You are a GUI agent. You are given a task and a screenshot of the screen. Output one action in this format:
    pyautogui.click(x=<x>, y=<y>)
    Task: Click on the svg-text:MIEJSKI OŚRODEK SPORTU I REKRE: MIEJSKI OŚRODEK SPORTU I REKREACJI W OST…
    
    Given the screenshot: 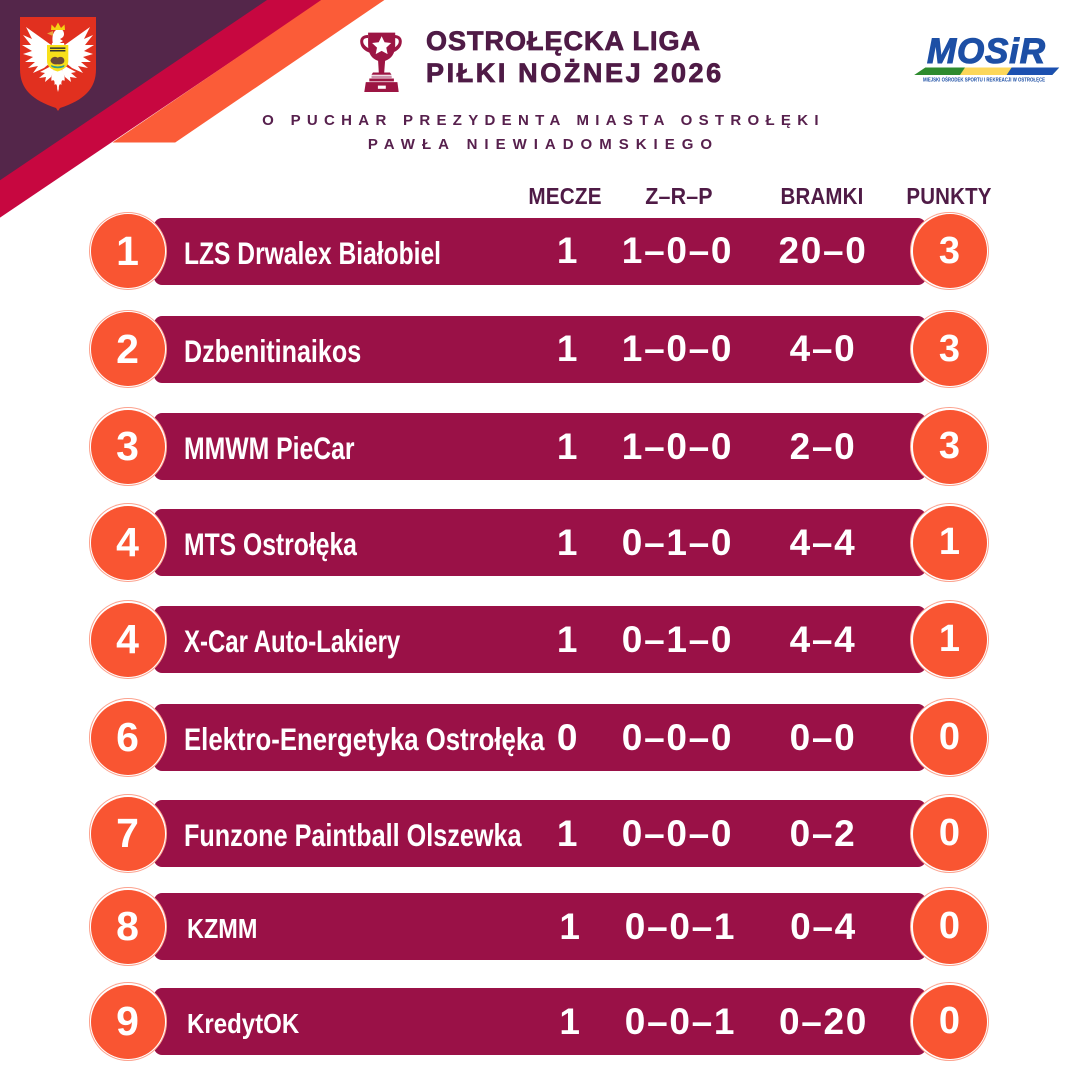 What is the action you would take?
    pyautogui.click(x=984, y=80)
    